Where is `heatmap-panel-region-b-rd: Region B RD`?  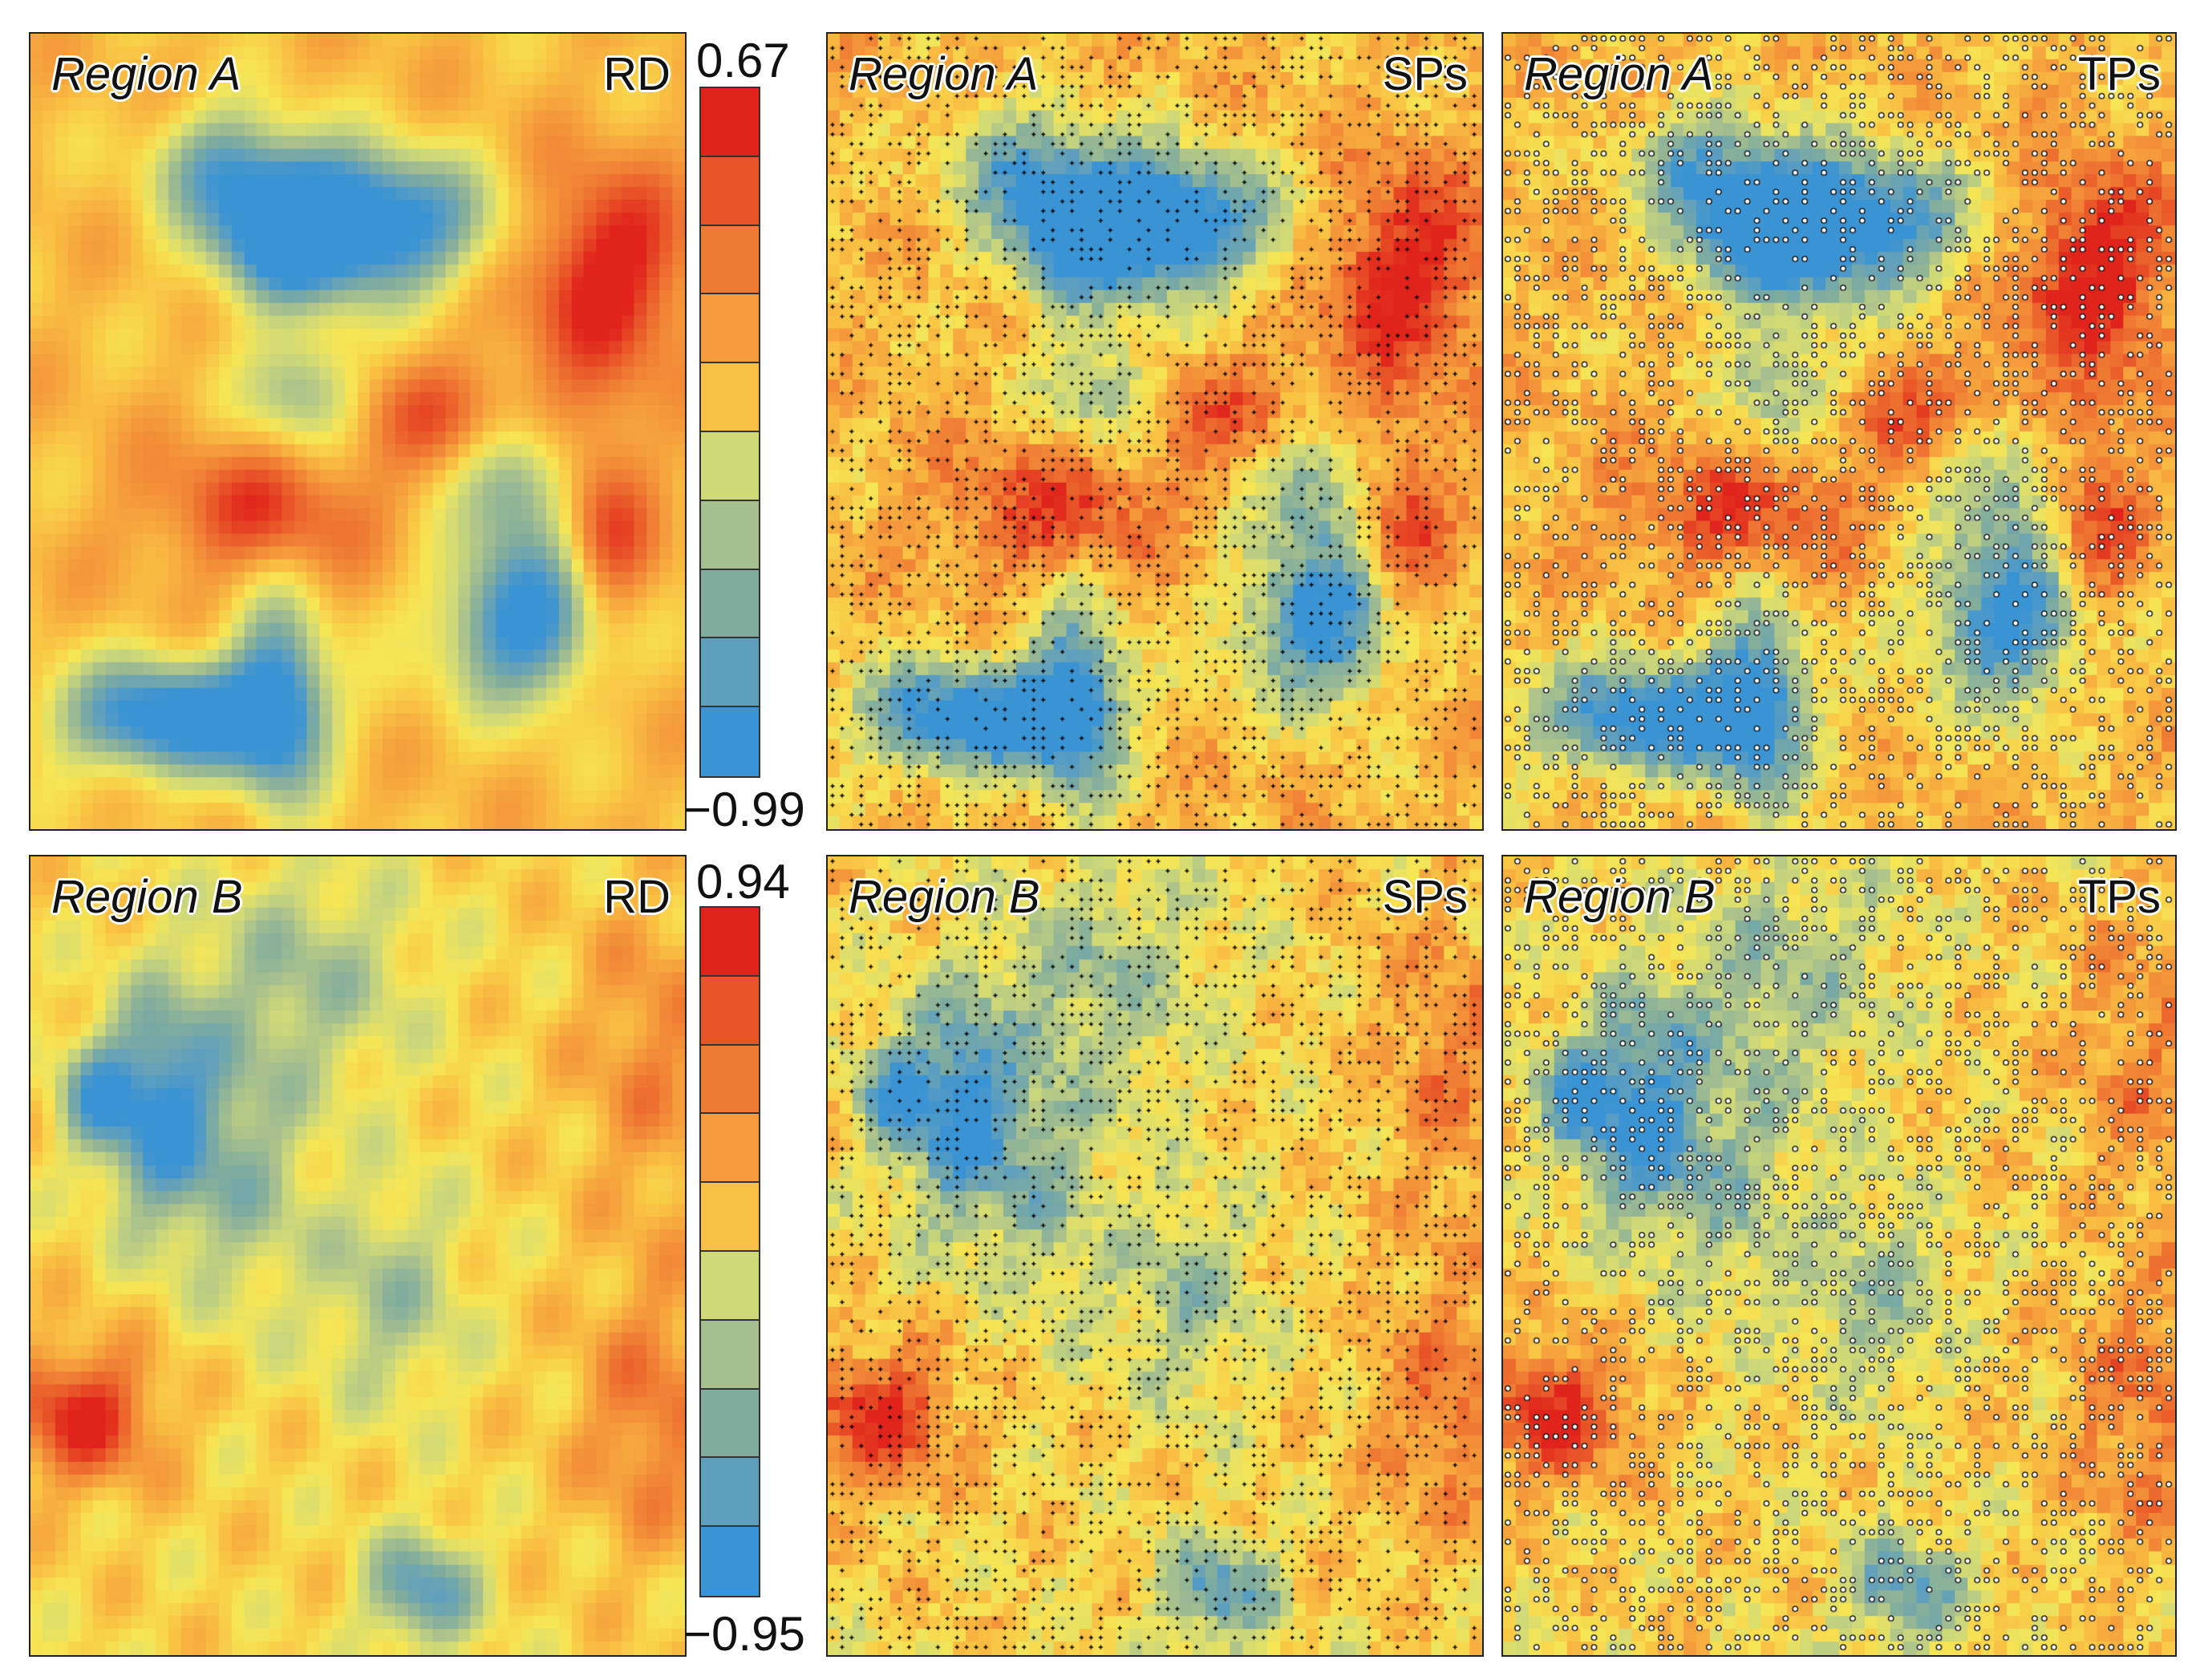
heatmap-panel-region-b-rd: Region B RD is located at coordinates (358, 1256).